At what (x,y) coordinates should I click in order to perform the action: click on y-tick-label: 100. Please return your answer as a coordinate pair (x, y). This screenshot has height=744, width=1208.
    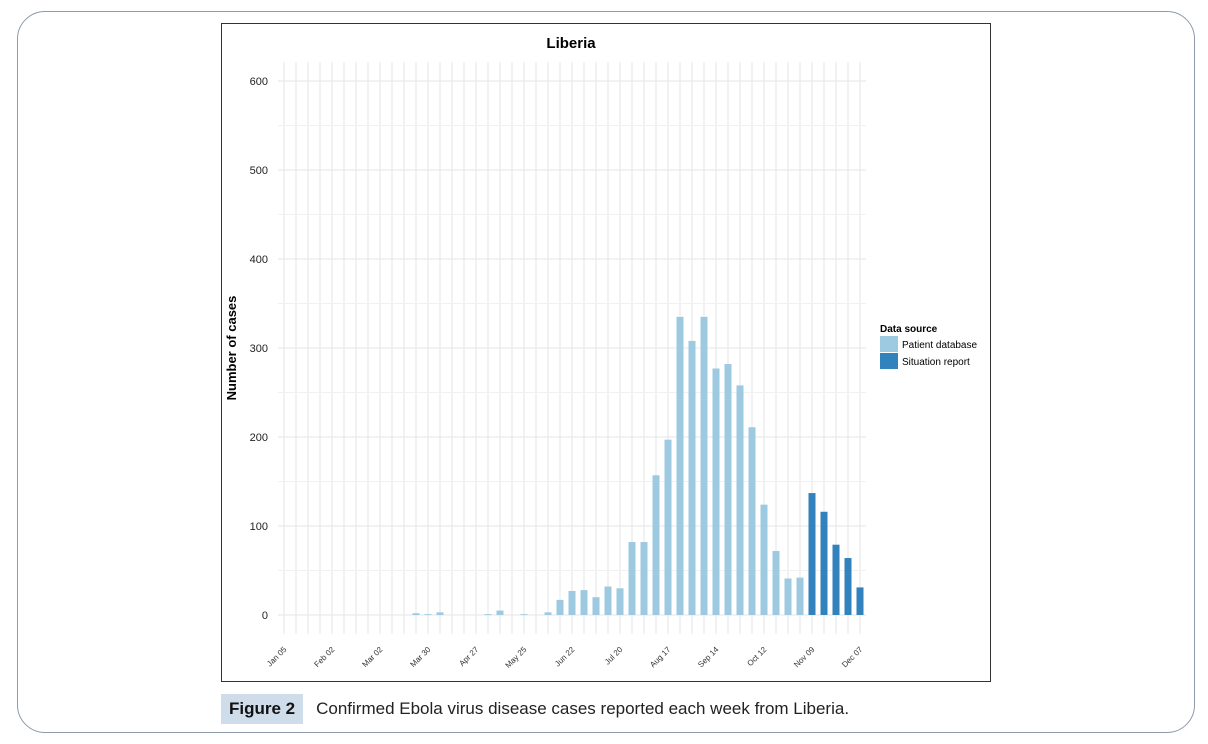
    Looking at the image, I should click on (259, 527).